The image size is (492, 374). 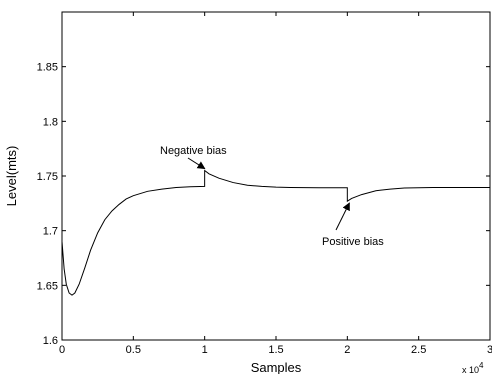 I want to click on annotation-label: Positive bias, so click(x=353, y=242).